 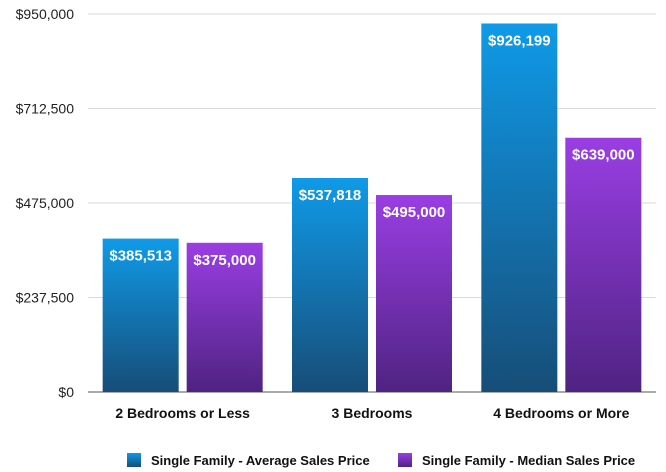 I want to click on y-tick-label: $475,000, so click(x=45, y=203).